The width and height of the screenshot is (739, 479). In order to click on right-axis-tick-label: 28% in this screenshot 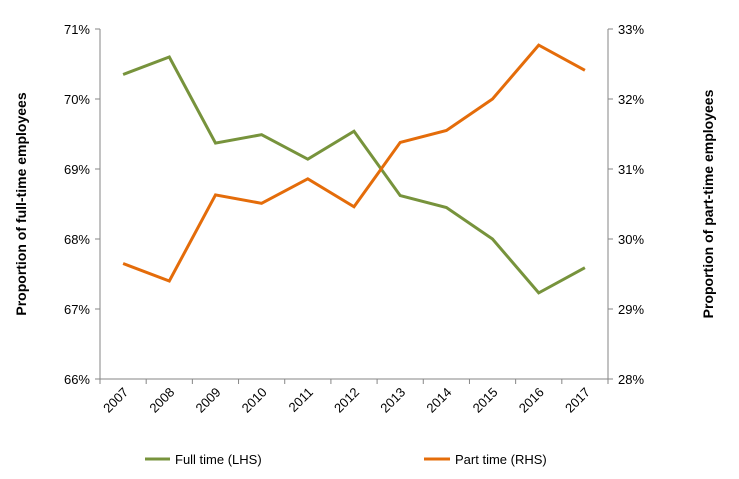, I will do `click(631, 379)`.